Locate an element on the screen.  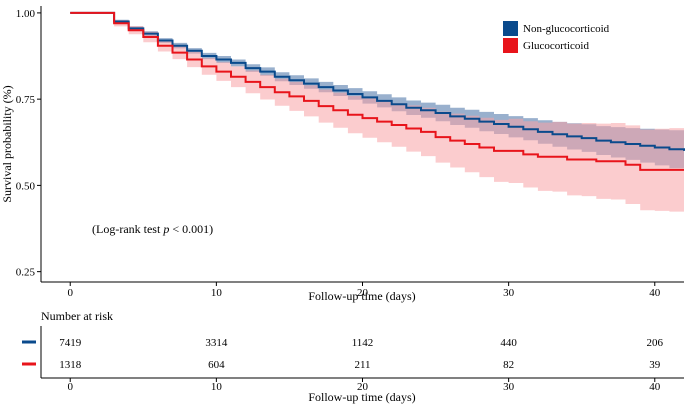
x-tick-label: 30 is located at coordinates (509, 293).